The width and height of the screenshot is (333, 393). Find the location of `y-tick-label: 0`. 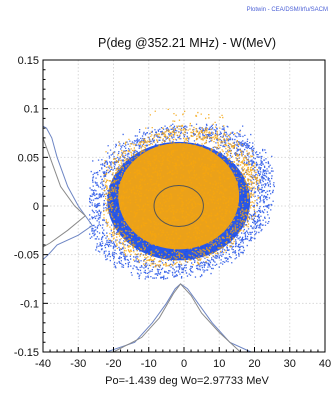

y-tick-label: 0 is located at coordinates (36, 207).